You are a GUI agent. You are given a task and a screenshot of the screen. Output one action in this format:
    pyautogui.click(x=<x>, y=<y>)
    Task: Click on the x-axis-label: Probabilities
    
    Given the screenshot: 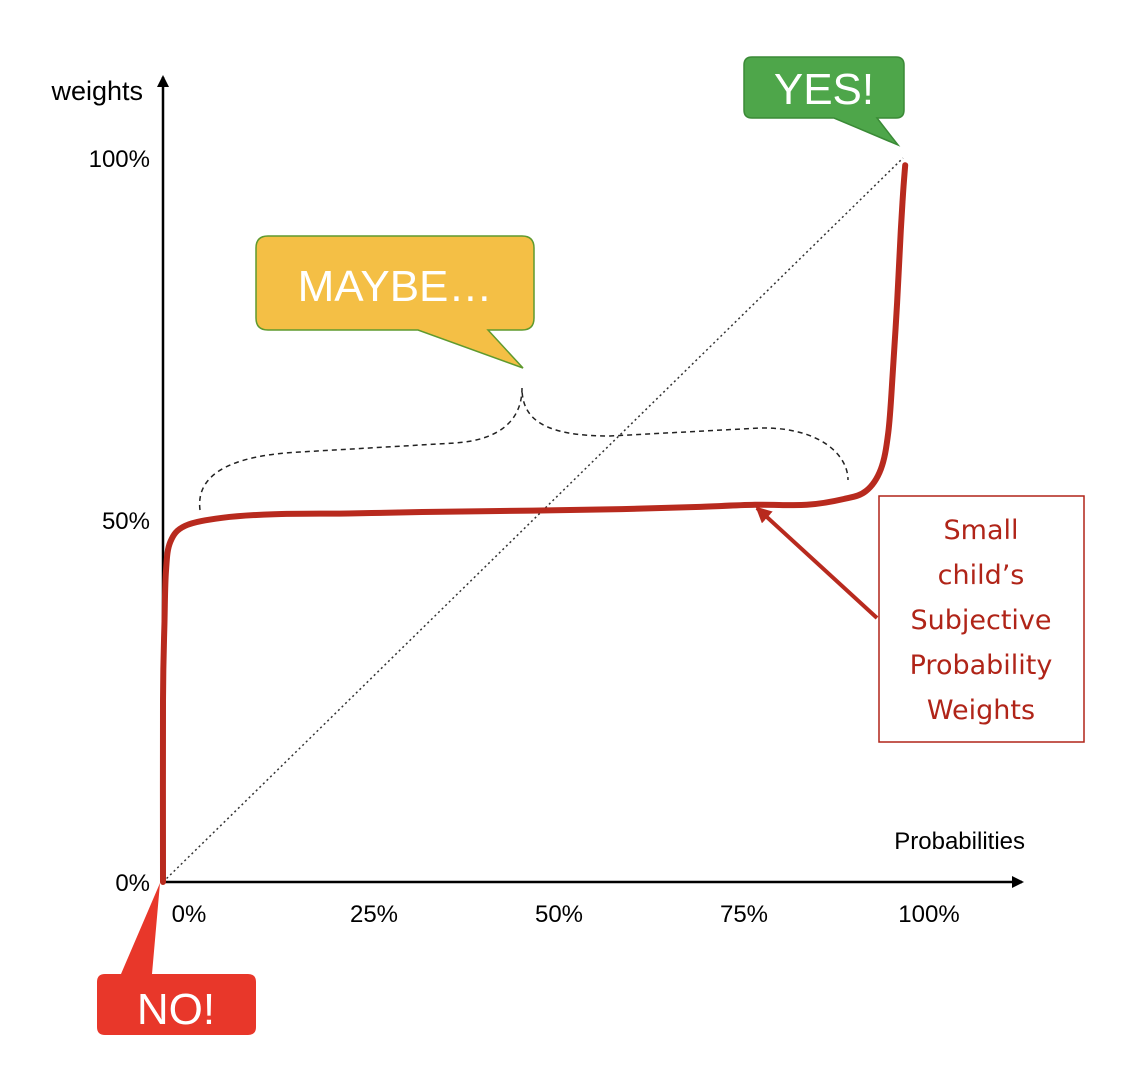 What is the action you would take?
    pyautogui.click(x=959, y=841)
    